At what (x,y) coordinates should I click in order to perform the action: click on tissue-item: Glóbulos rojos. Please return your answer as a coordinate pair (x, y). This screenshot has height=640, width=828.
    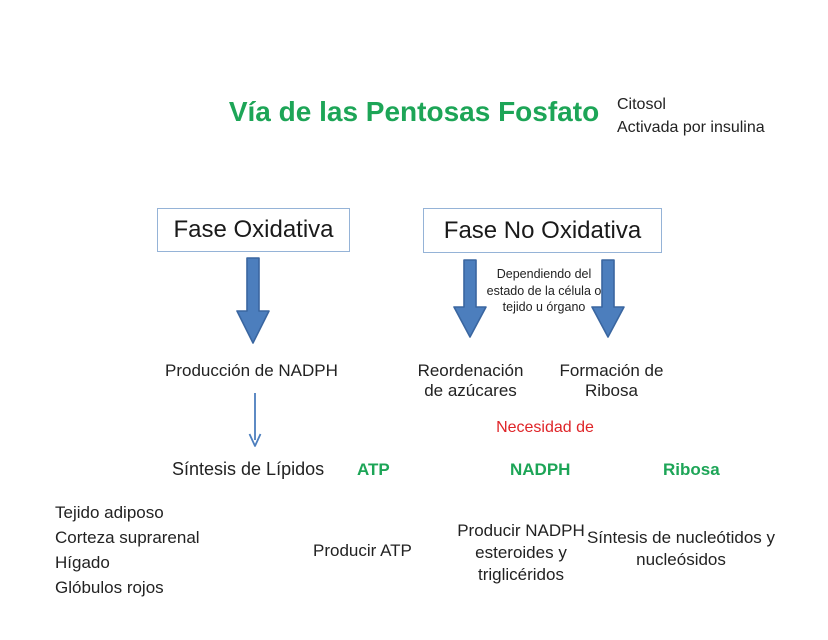
    Looking at the image, I should click on (109, 587).